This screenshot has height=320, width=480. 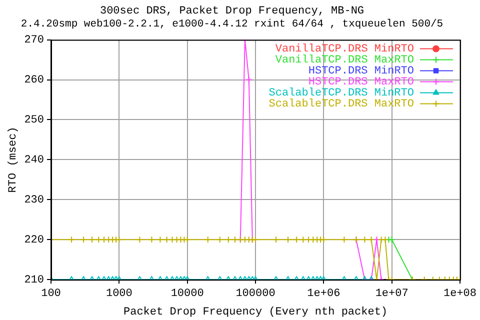 What do you see at coordinates (34, 40) in the screenshot?
I see `y-tick-label: 270` at bounding box center [34, 40].